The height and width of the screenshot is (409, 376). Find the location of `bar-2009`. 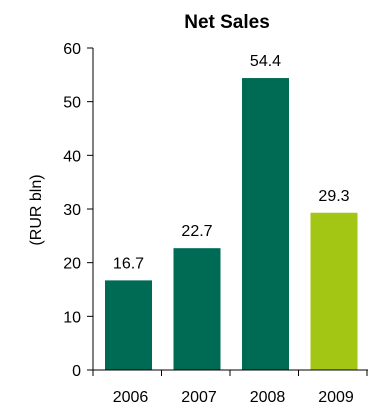

bar-2009 is located at coordinates (334, 291).